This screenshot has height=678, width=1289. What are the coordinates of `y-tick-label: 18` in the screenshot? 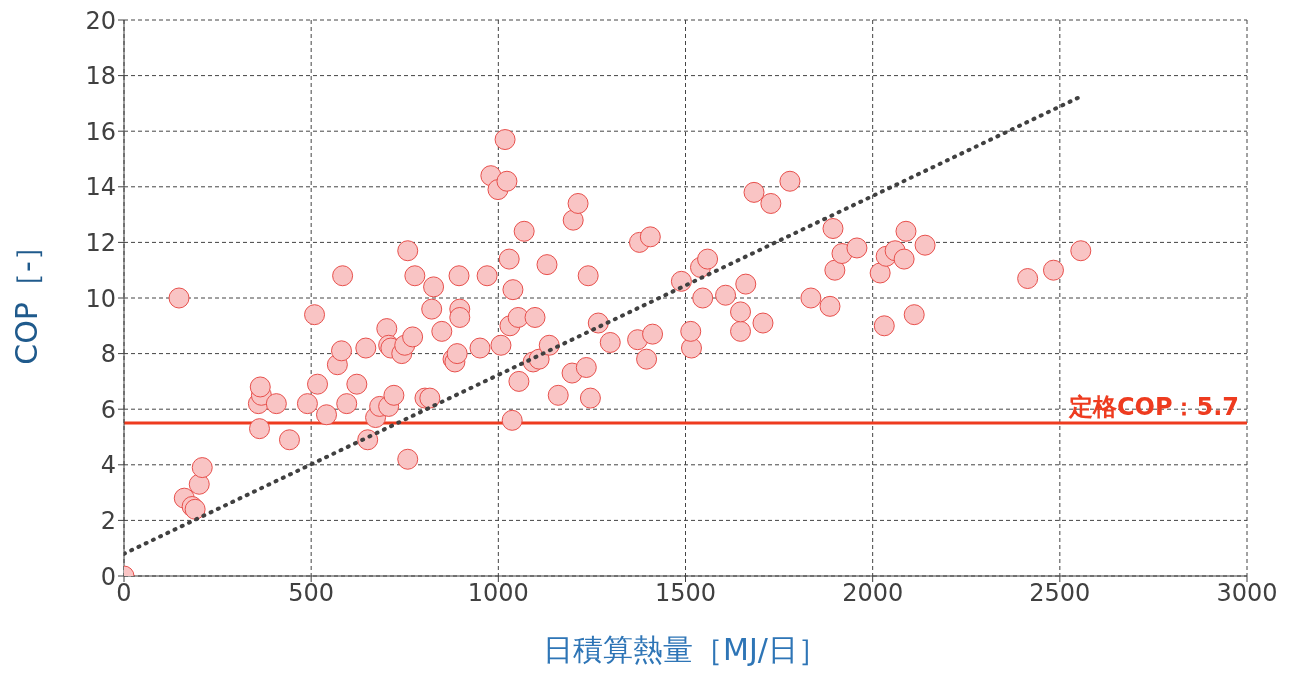 It's located at (100, 76).